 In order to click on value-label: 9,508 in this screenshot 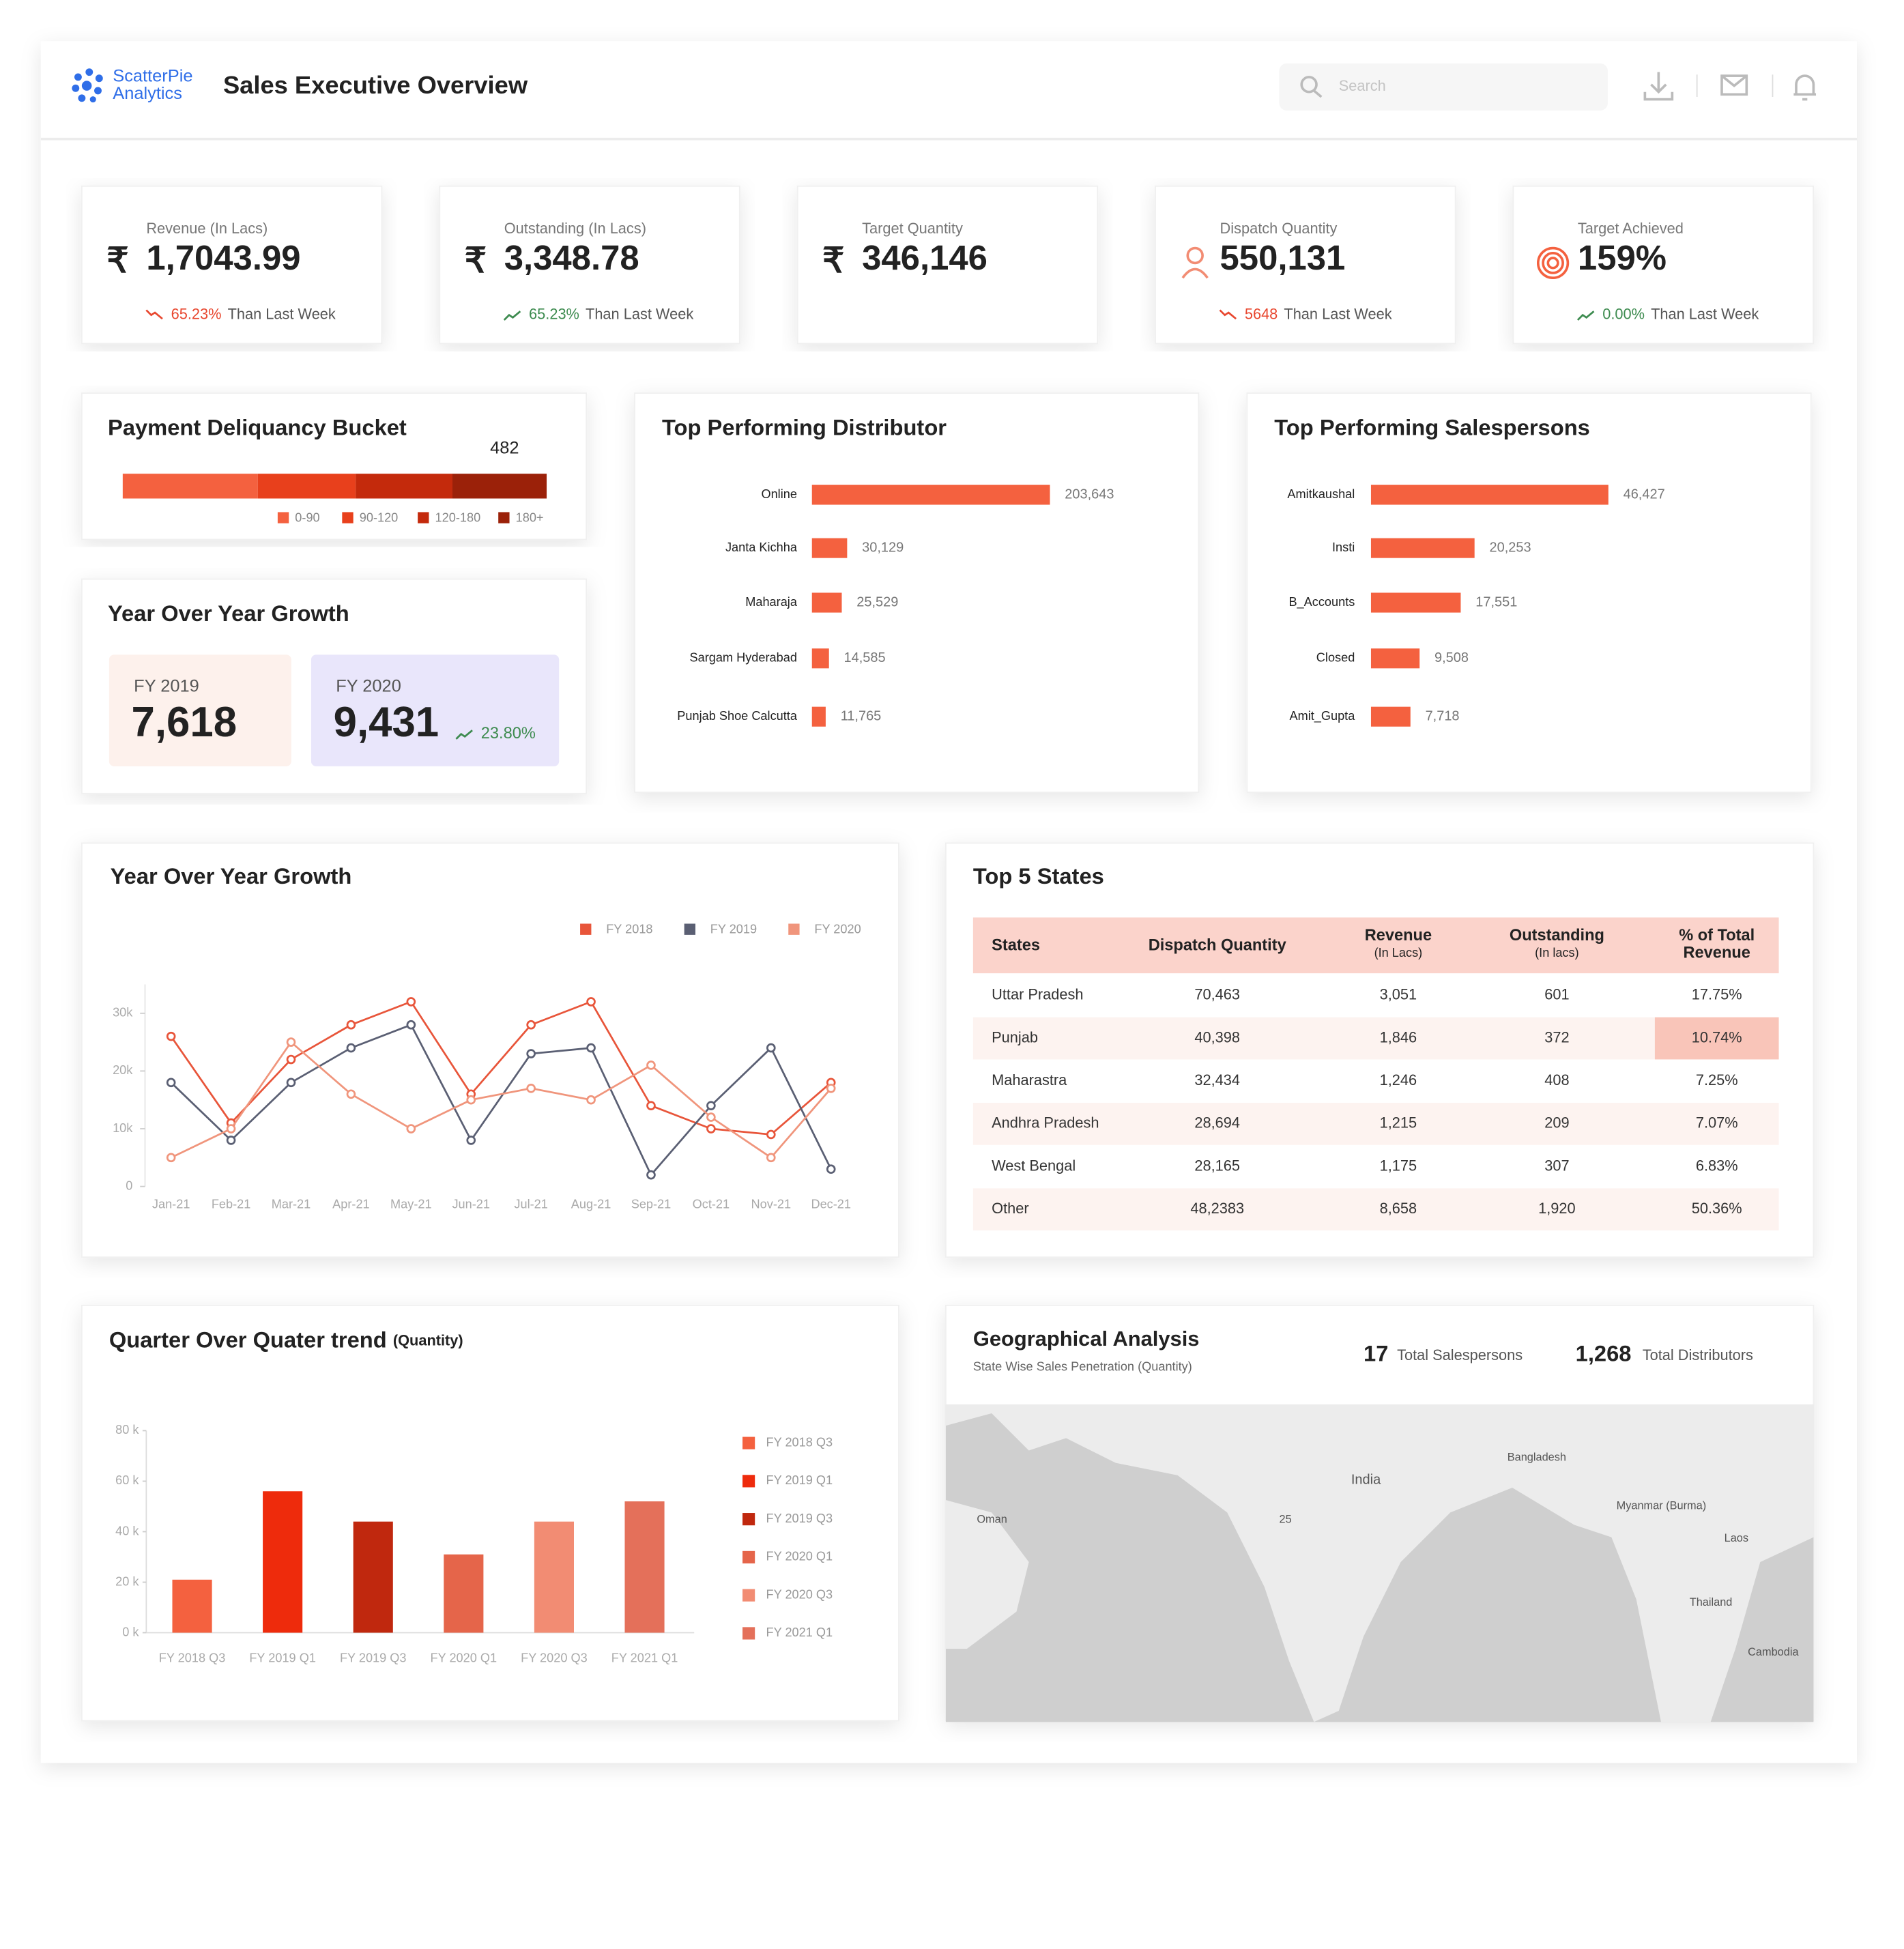, I will do `click(1451, 657)`.